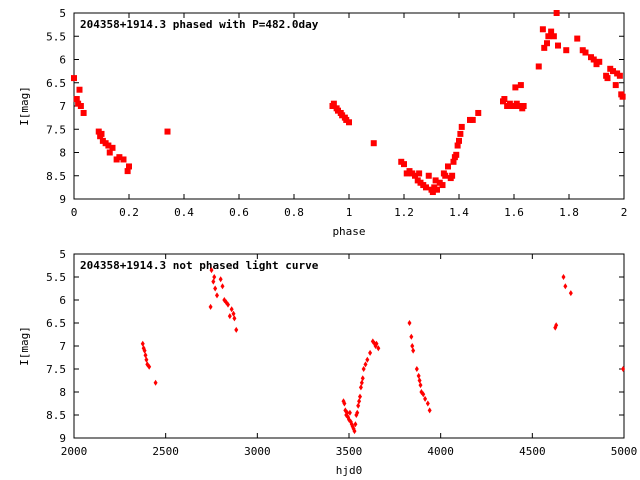  Describe the element at coordinates (239, 212) in the screenshot. I see `x-tick-label: 0.6` at that location.